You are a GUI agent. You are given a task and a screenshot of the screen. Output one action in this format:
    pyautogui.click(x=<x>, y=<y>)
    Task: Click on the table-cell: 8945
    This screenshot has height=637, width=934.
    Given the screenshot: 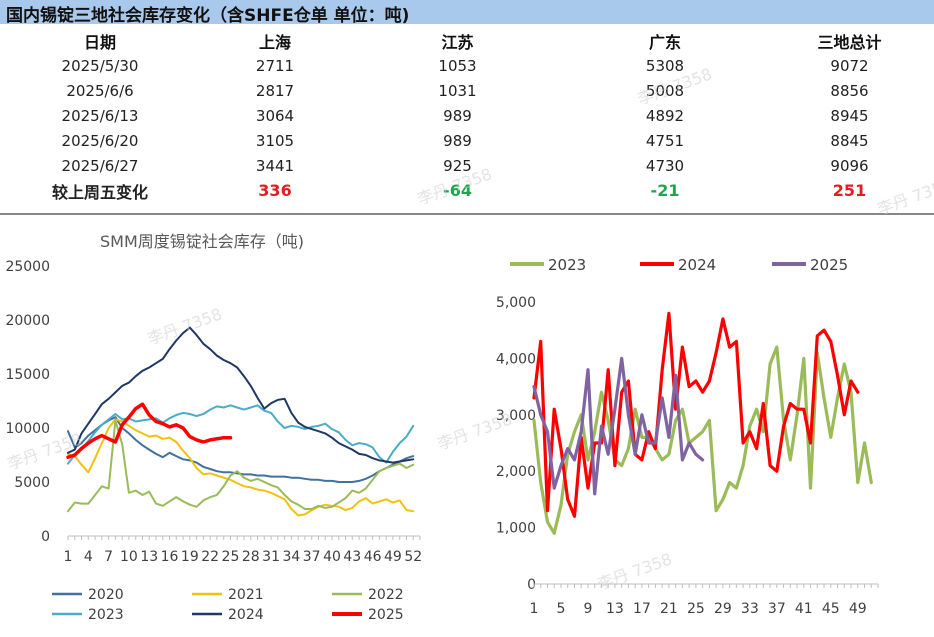 What is the action you would take?
    pyautogui.click(x=849, y=115)
    